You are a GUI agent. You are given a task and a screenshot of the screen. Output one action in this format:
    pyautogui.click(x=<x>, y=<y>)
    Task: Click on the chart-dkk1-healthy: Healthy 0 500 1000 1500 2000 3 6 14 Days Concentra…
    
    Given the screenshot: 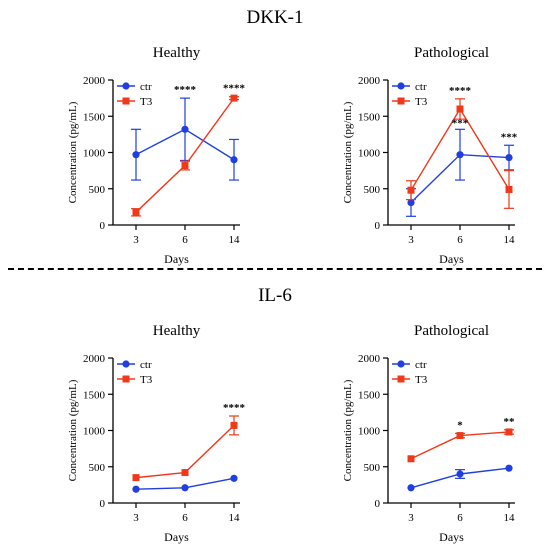 What is the action you would take?
    pyautogui.click(x=156, y=155)
    